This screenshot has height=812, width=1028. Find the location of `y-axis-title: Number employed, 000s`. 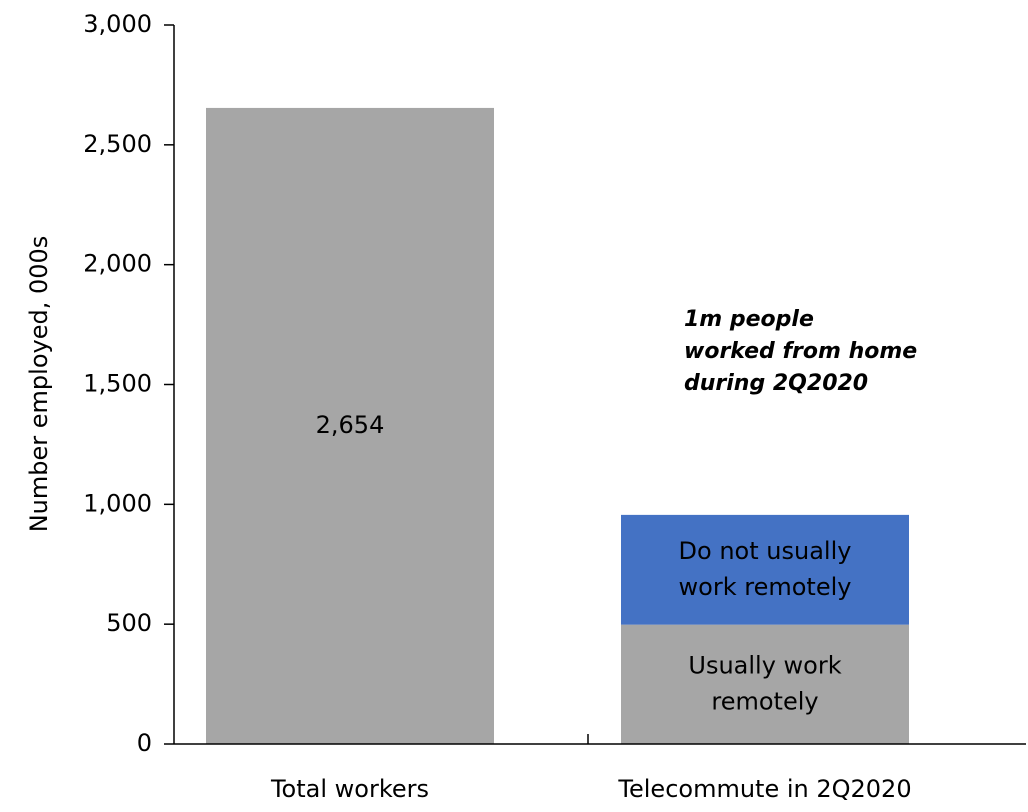

y-axis-title: Number employed, 000s is located at coordinates (39, 384).